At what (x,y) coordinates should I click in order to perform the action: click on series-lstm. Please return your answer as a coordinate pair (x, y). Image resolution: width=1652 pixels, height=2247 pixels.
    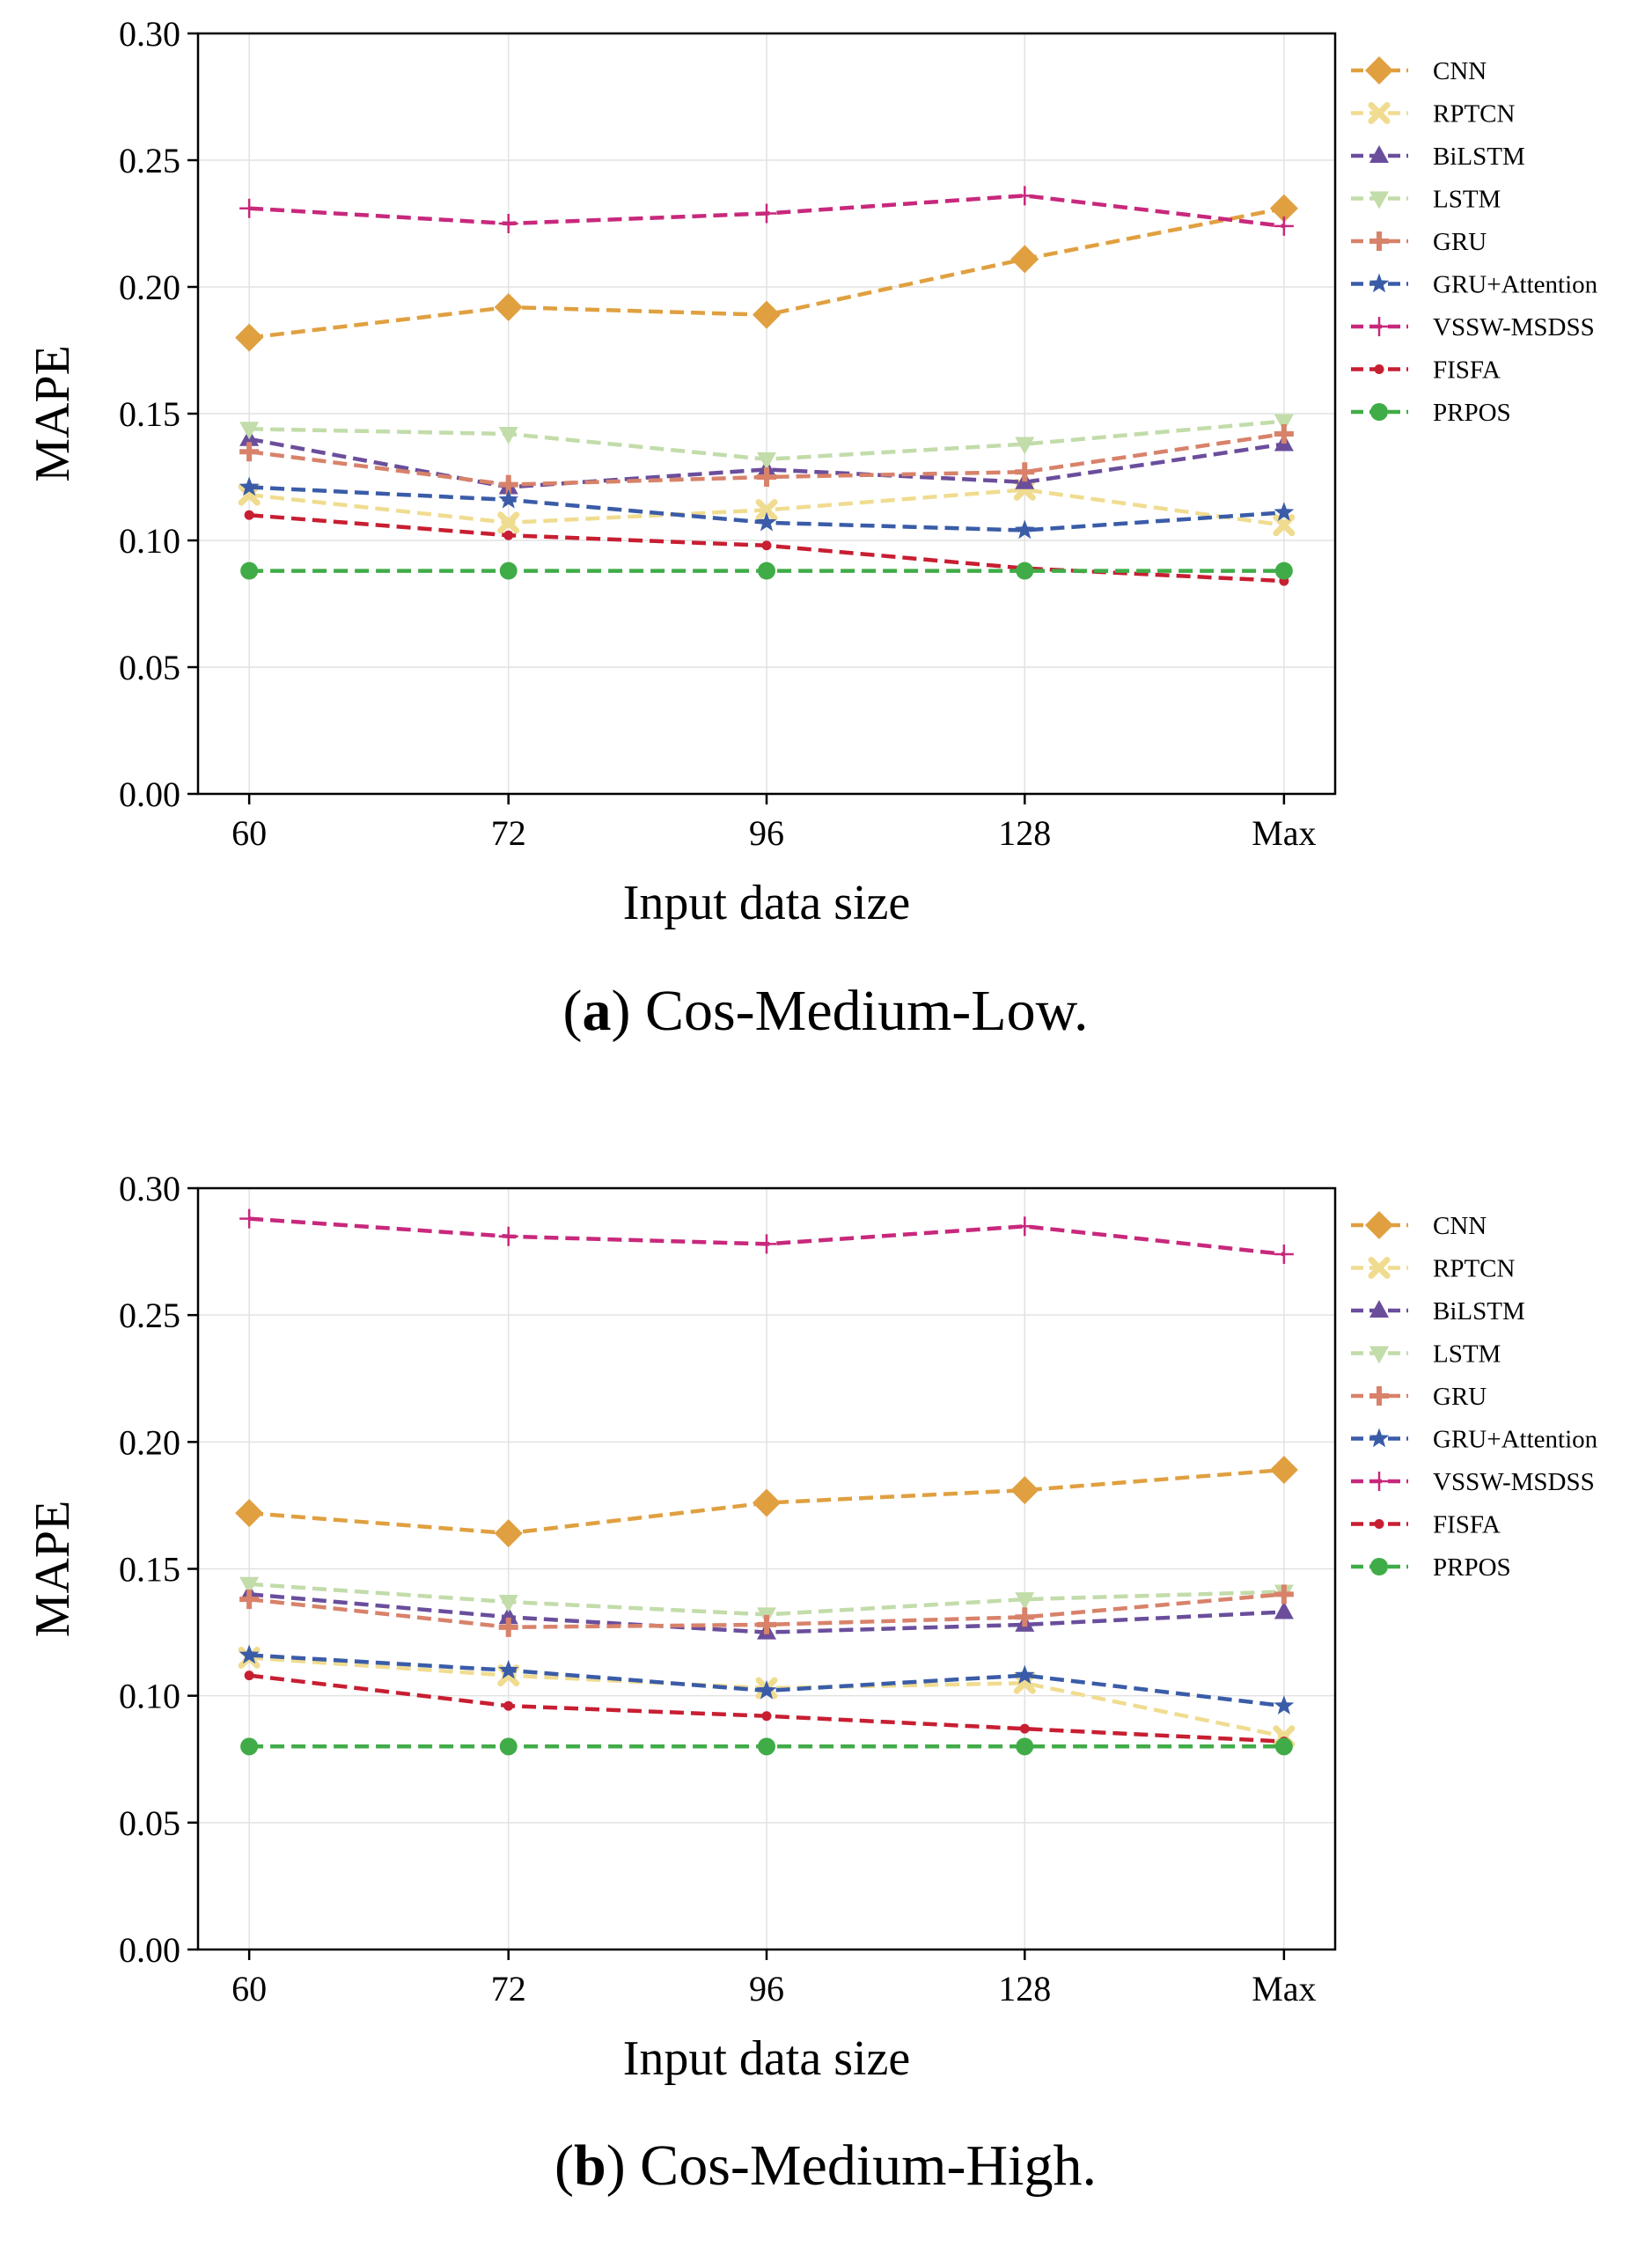
    Looking at the image, I should click on (766, 442).